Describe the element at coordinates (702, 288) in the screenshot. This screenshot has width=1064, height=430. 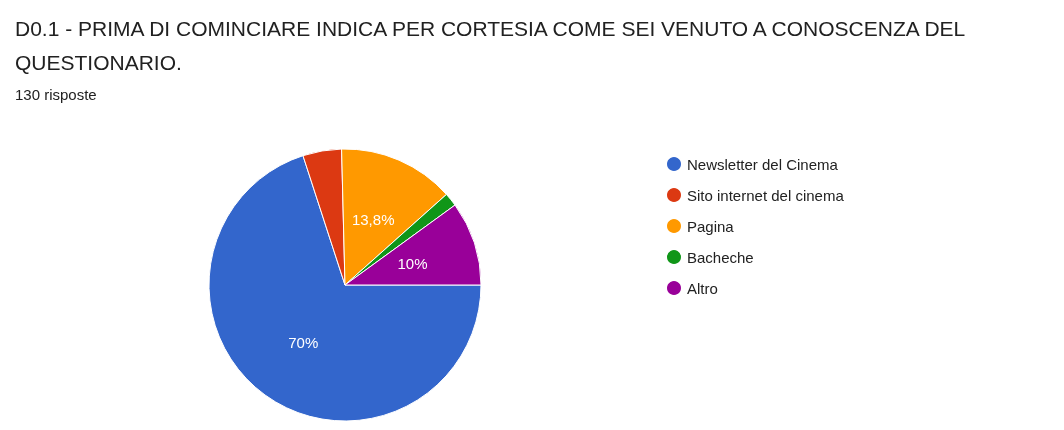
I see `legend-label: Altro` at that location.